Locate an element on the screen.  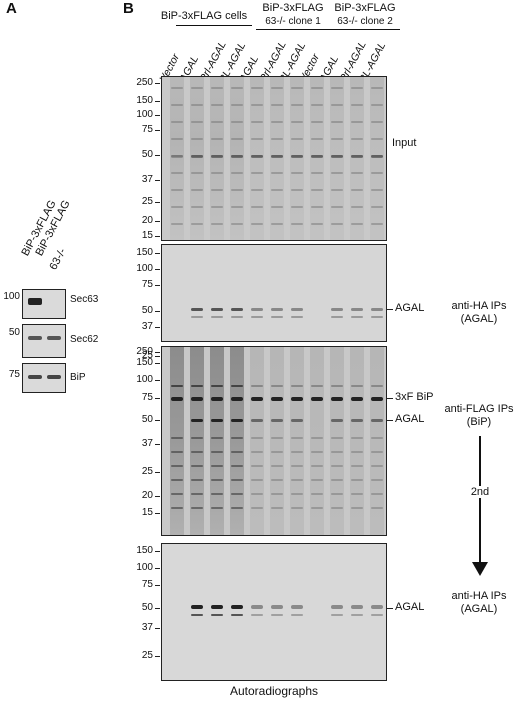
marker-input-15: 15 is located at coordinates (147, 235).